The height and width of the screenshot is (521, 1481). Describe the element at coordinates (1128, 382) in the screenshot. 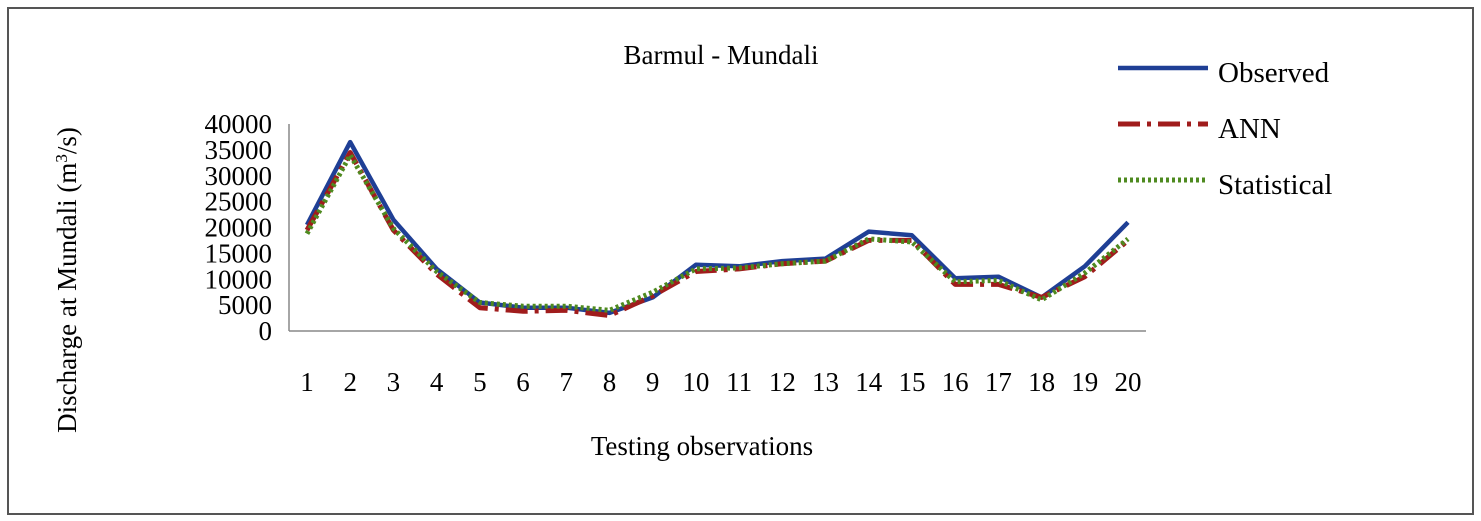

I see `x-tick-label: 20` at that location.